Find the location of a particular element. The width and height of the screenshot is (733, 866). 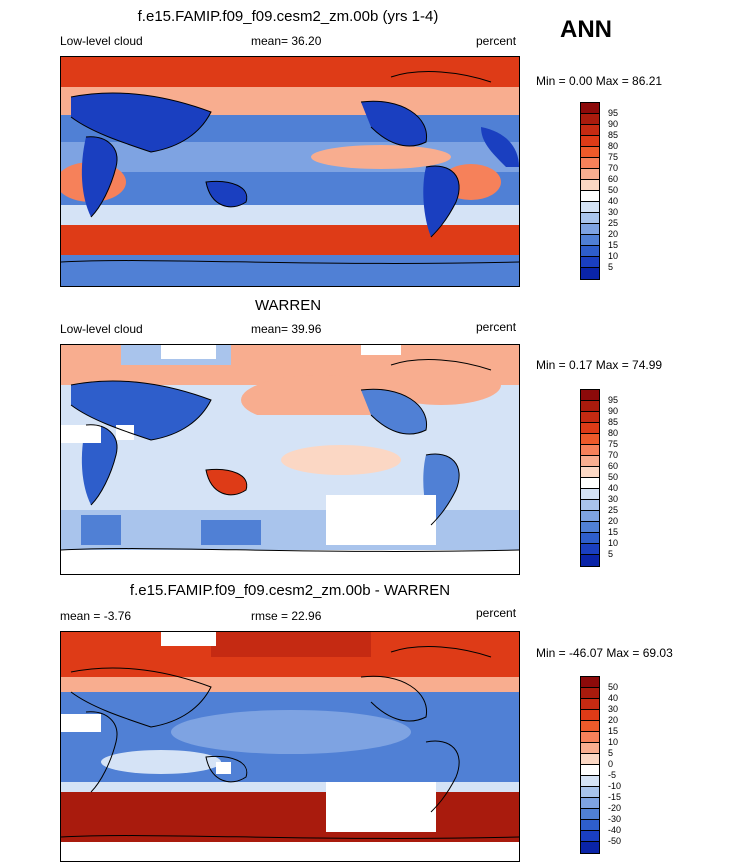

colorbar-tick-label: 85 is located at coordinates (613, 135).